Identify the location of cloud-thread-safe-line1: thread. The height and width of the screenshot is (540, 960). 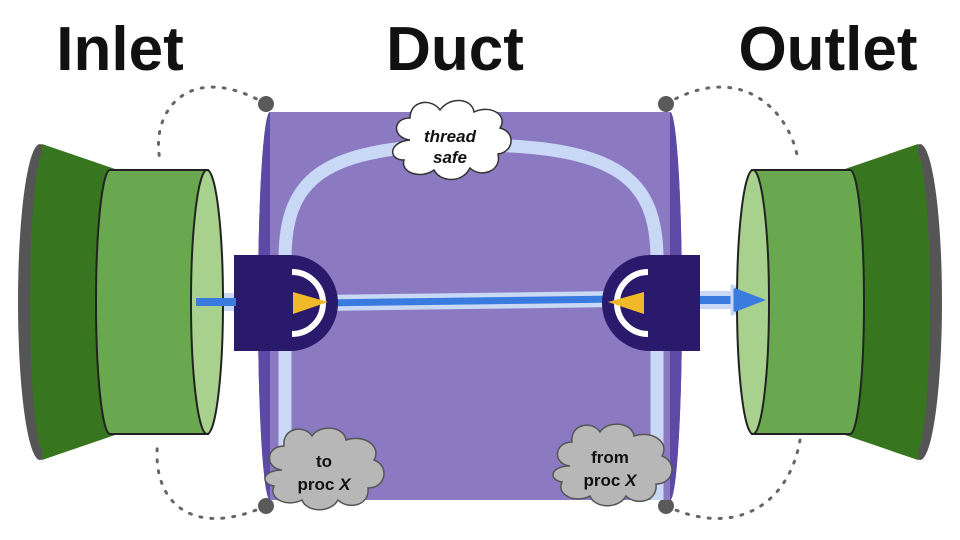
(450, 136).